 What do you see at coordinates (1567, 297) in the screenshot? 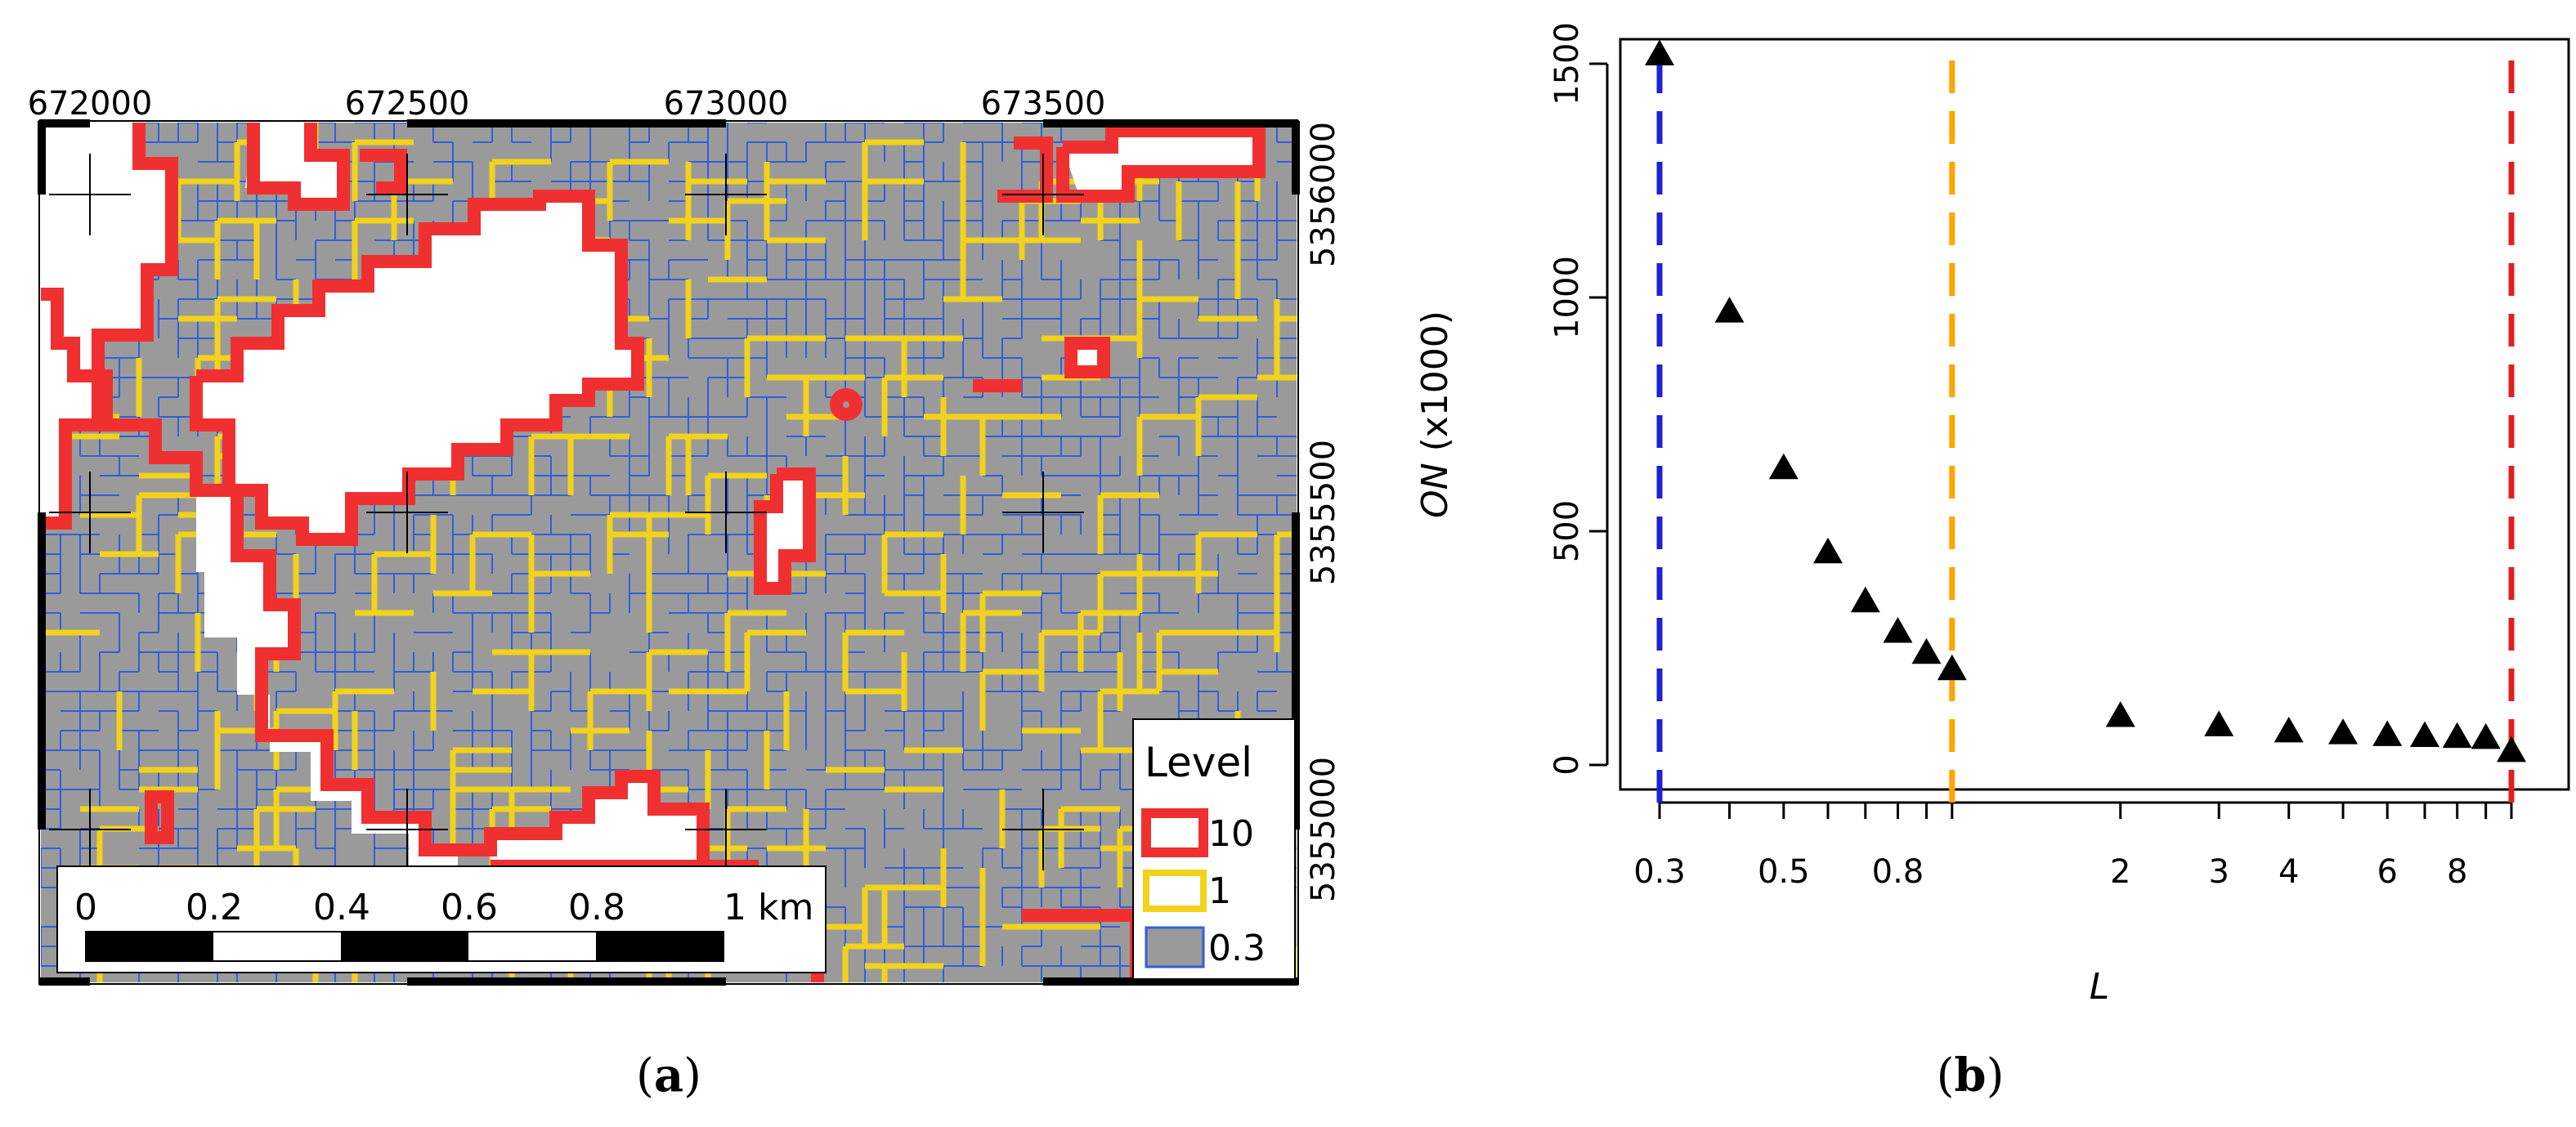
I see `y-tick-label: 1000` at bounding box center [1567, 297].